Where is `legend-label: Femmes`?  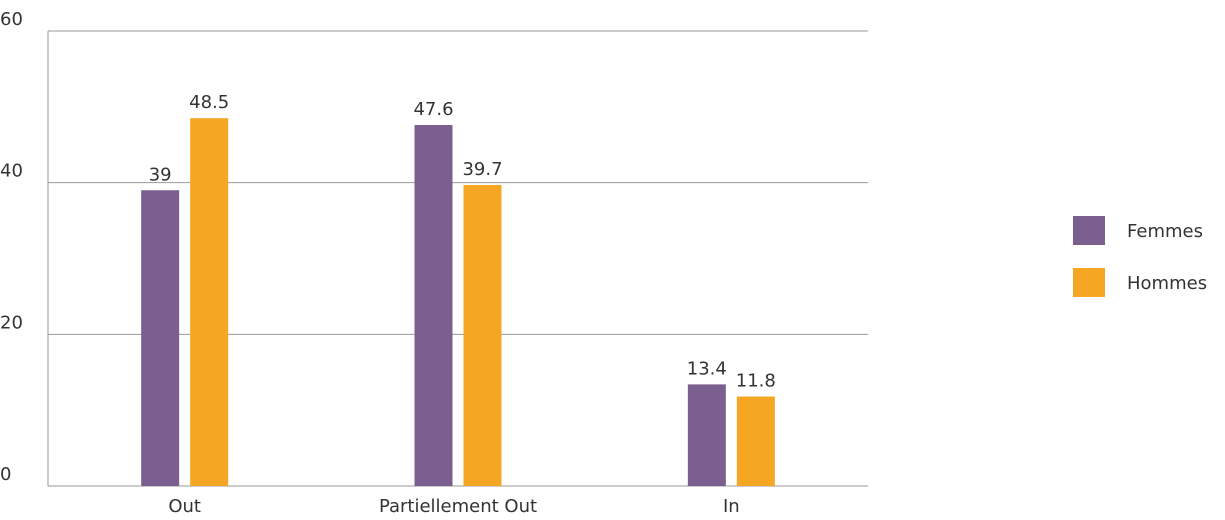
legend-label: Femmes is located at coordinates (1165, 231).